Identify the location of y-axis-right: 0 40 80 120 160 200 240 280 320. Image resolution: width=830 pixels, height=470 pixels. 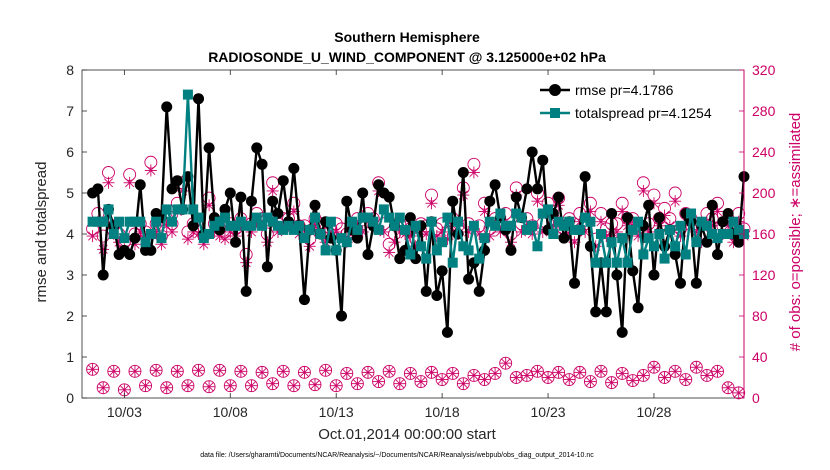
(757, 234).